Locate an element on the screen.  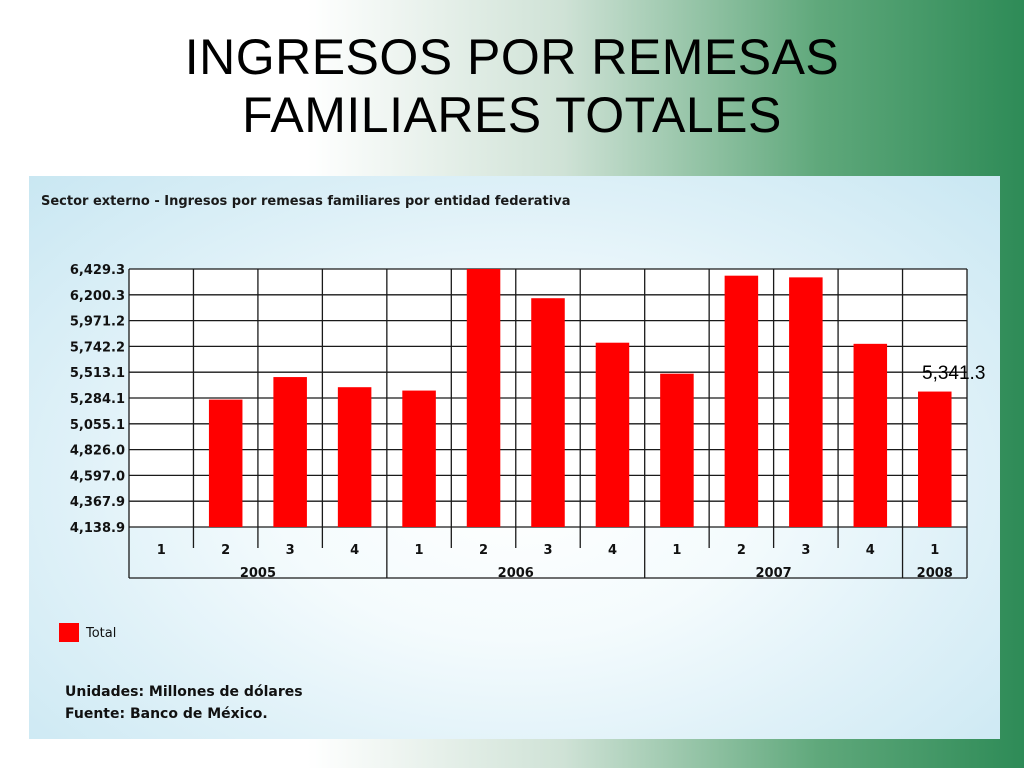
x-axis-categories: 2005 2006 2007 2008 1 2 3 4 1 2 3 4 1 2 3 4 1 is located at coordinates (555, 562).